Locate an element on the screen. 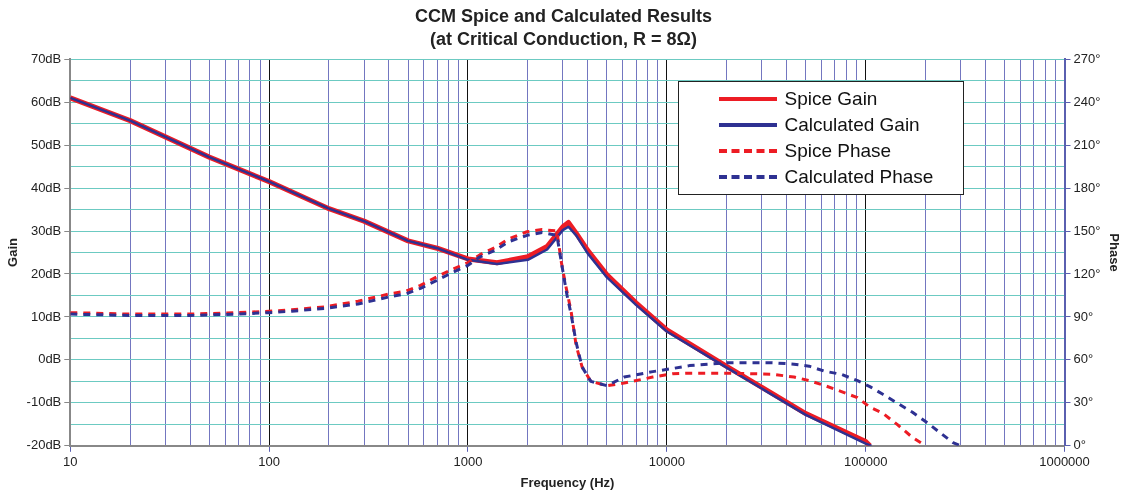  x-tick-label: 1000 is located at coordinates (468, 462).